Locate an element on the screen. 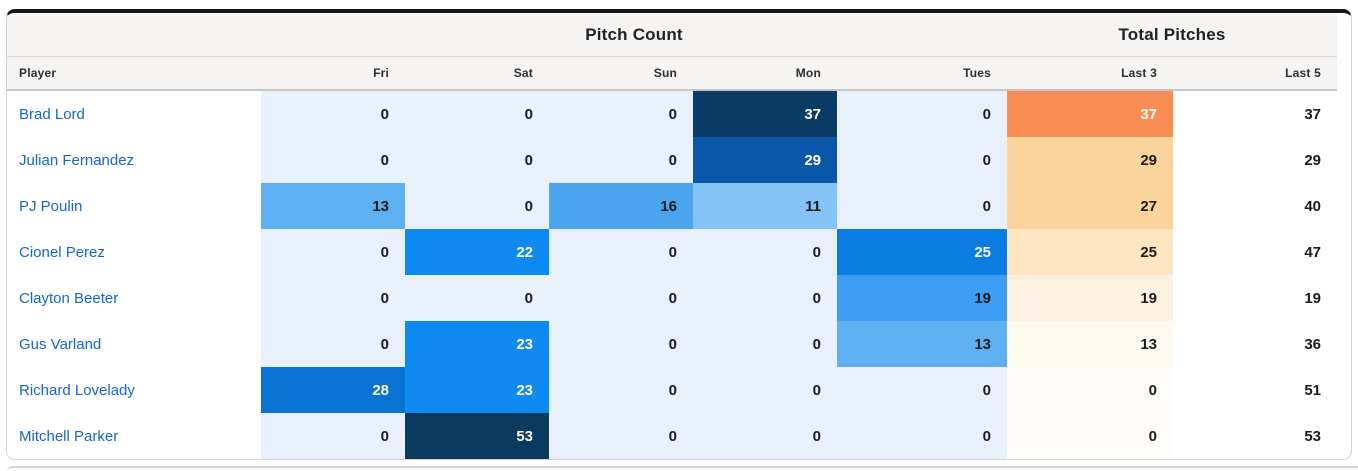  table-row: Gus Varland 0 23 0 0 13 13 36 is located at coordinates (672, 344).